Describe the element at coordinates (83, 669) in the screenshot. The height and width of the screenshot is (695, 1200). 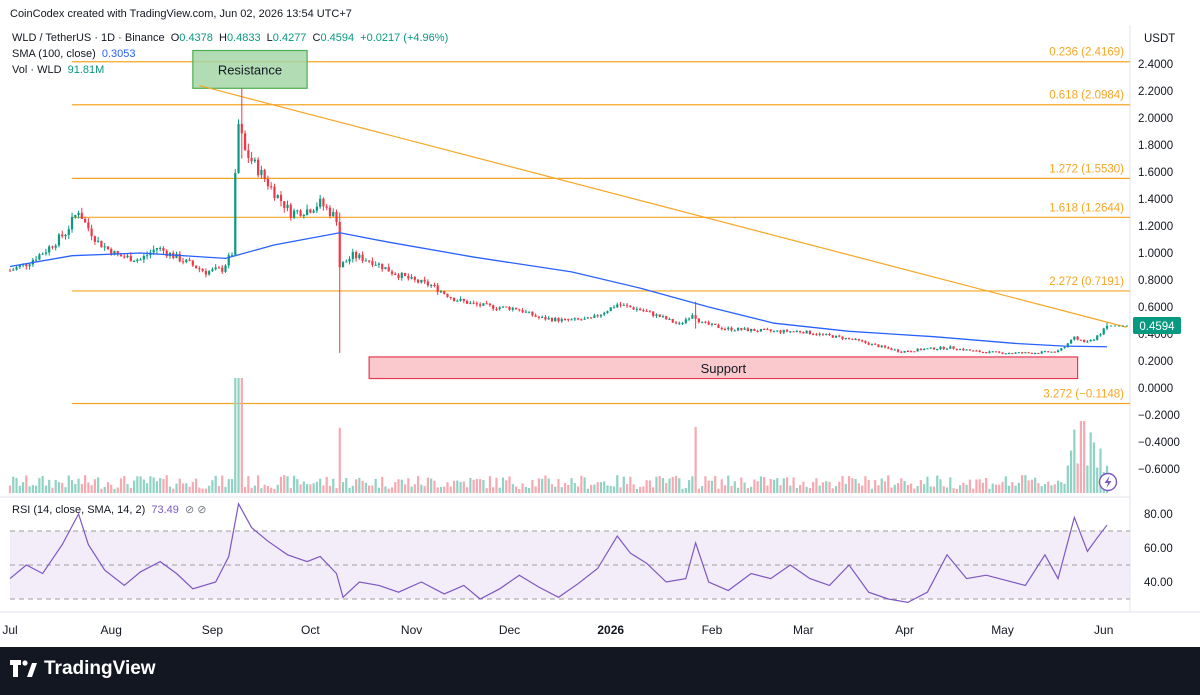
I see `tradingview-brand: TradingView` at that location.